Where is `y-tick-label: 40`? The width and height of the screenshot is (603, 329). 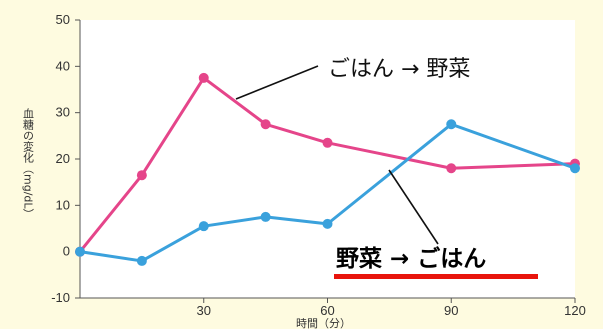 y-tick-label: 40 is located at coordinates (63, 65).